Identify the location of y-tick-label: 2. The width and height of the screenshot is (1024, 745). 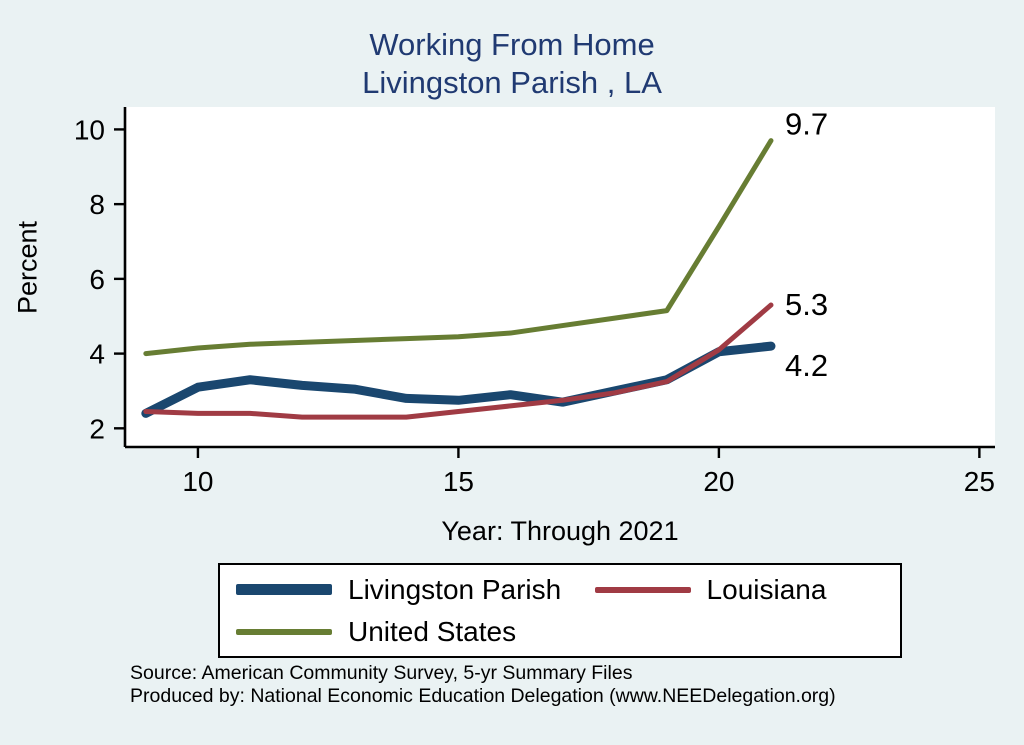
(97, 428).